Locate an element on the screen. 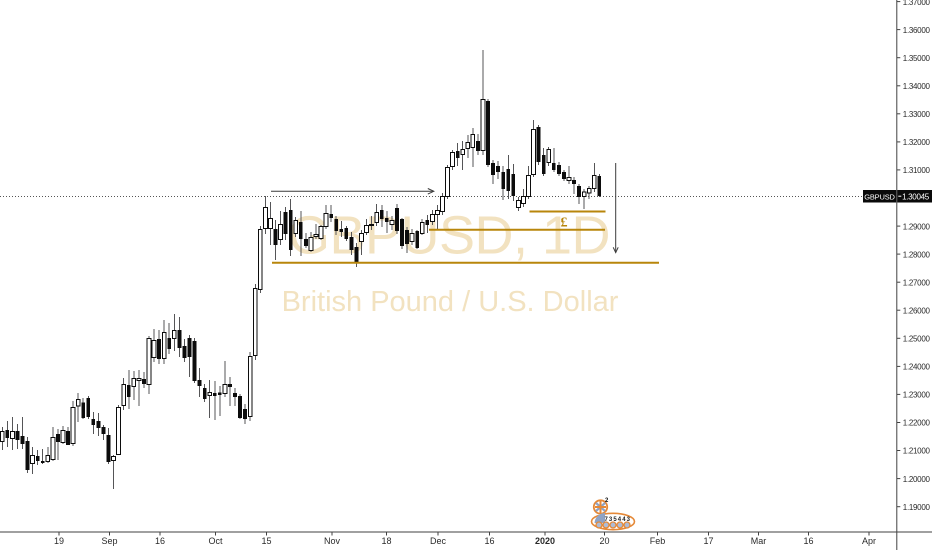 The image size is (932, 550). svg-text: 1.32000 is located at coordinates (917, 142).